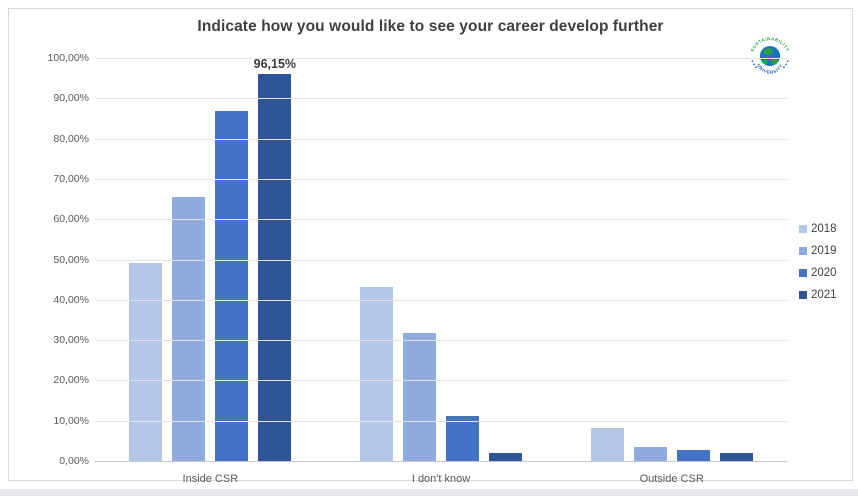 This screenshot has height=496, width=858. I want to click on legend-item-2018: 2018, so click(818, 229).